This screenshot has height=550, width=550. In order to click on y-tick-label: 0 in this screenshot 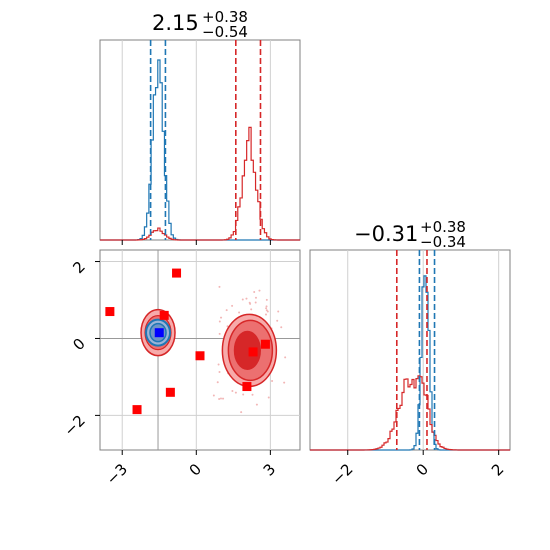, I will do `click(78, 344)`.